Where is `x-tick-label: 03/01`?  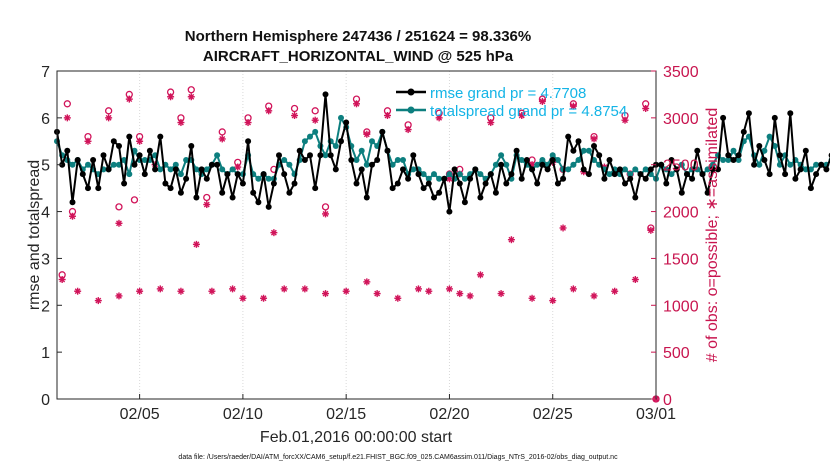 x-tick-label: 03/01 is located at coordinates (656, 414).